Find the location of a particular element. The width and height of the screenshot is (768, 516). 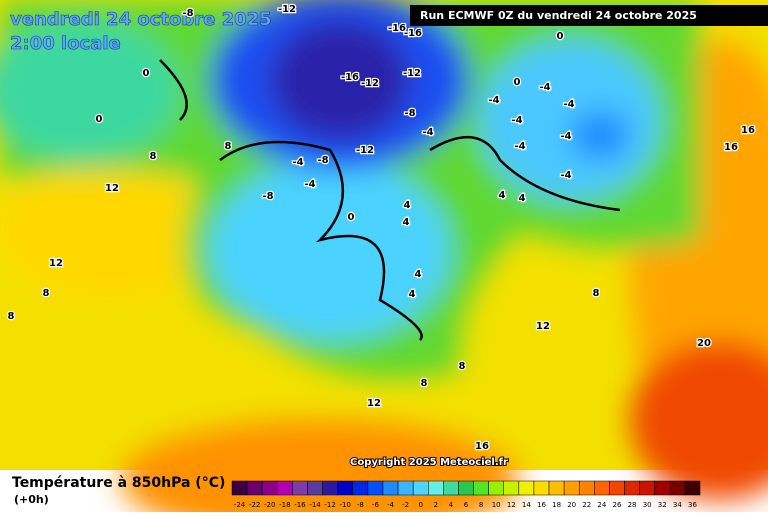

colorbar-label: 0 is located at coordinates (420, 505).